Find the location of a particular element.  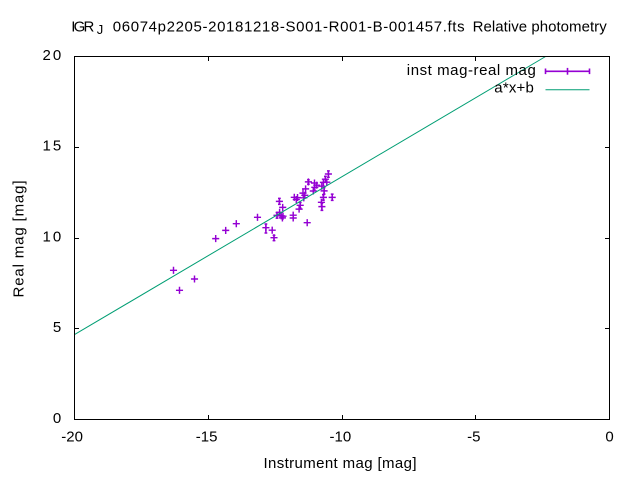

svg-text: J is located at coordinates (100, 29).